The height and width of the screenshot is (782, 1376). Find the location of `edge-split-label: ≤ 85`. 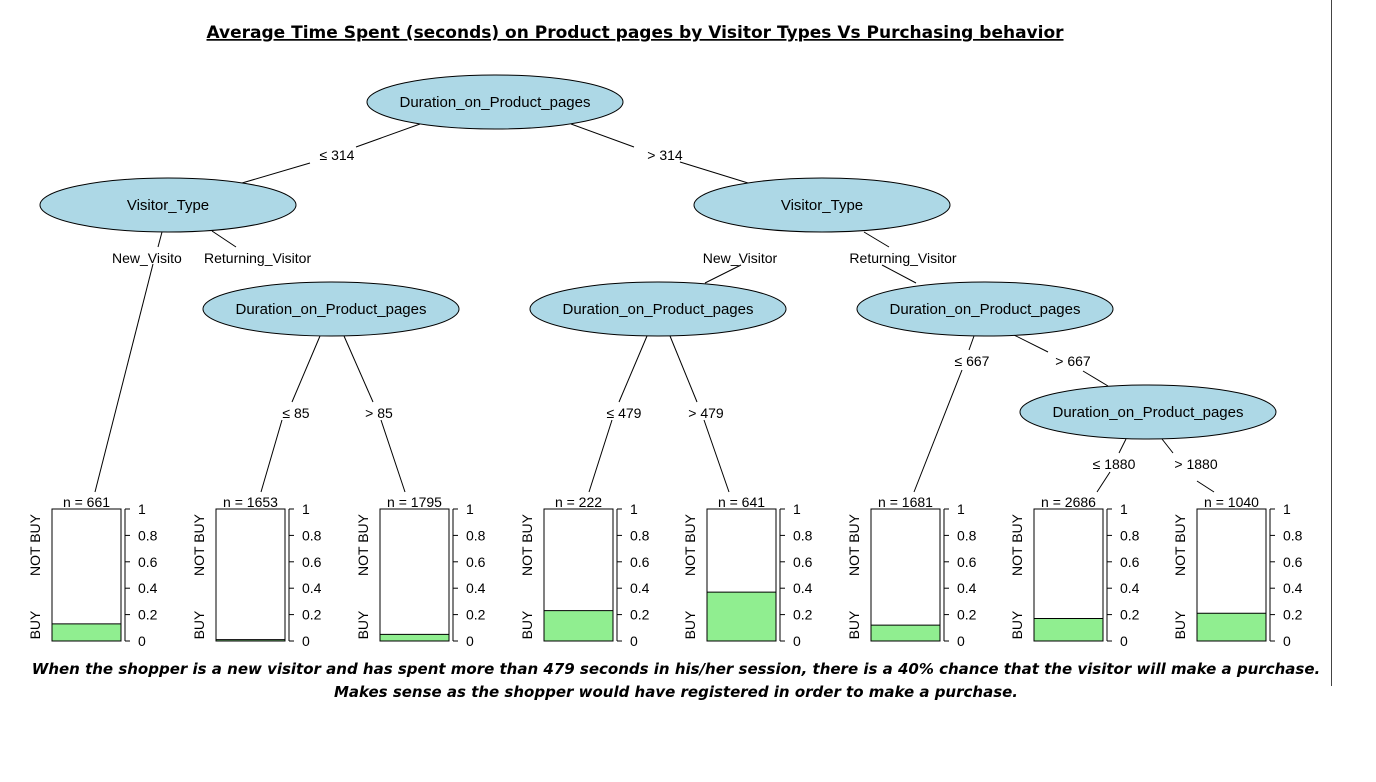

edge-split-label: ≤ 85 is located at coordinates (295, 413).